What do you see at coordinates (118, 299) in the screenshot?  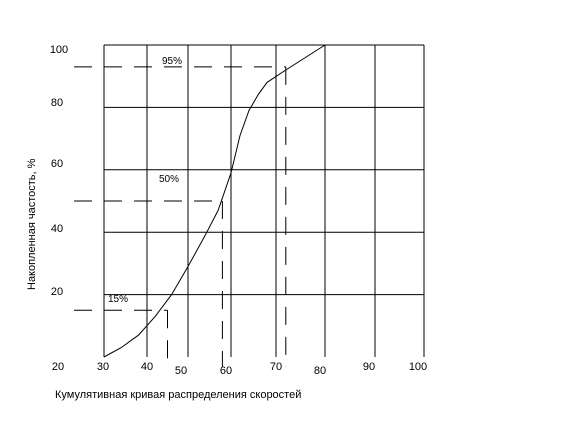 I see `percentile-label: 15%` at bounding box center [118, 299].